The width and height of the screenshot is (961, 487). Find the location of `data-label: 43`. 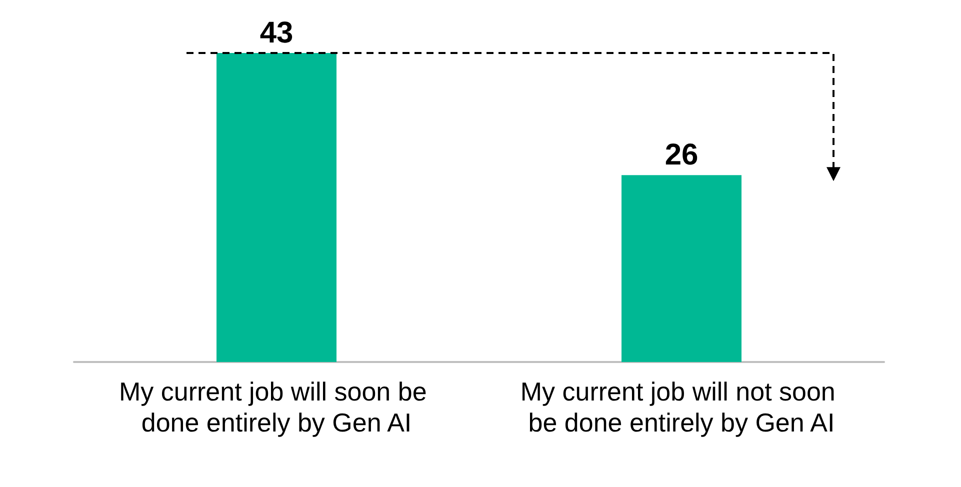

data-label: 43 is located at coordinates (277, 33).